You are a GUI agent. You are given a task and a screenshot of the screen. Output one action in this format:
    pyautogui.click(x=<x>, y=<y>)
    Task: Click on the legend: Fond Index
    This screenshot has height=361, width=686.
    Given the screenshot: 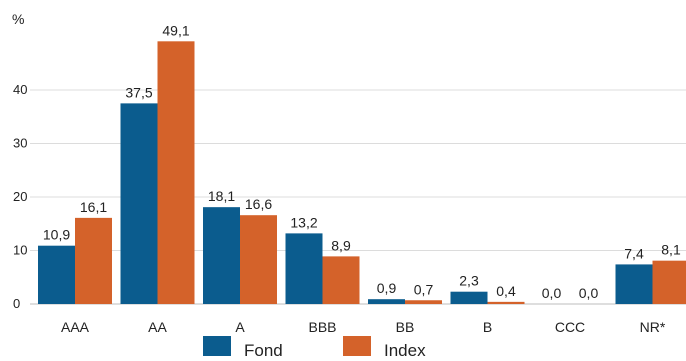 What is the action you would take?
    pyautogui.click(x=314, y=346)
    